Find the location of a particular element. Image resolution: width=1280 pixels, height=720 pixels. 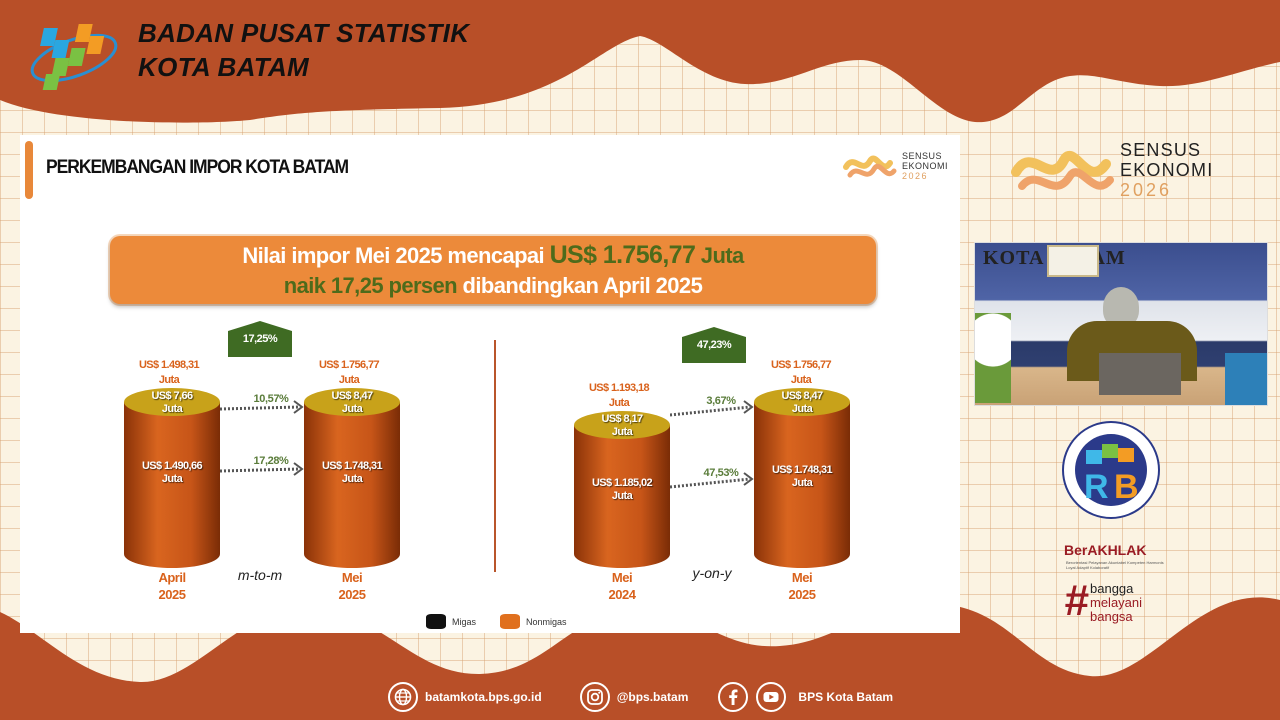

yoy-badge-value: 47,23% is located at coordinates (714, 345).